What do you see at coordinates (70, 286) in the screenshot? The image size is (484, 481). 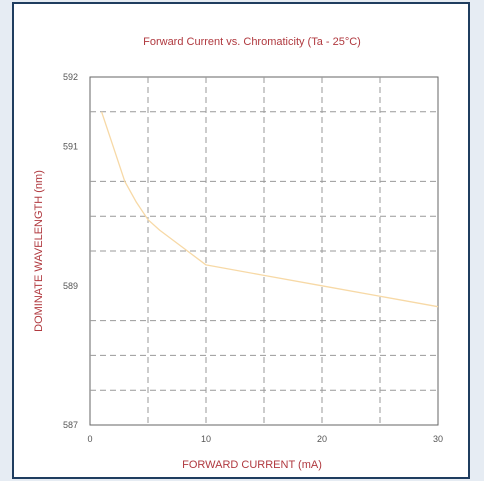 I see `y-tick-label: 589` at bounding box center [70, 286].